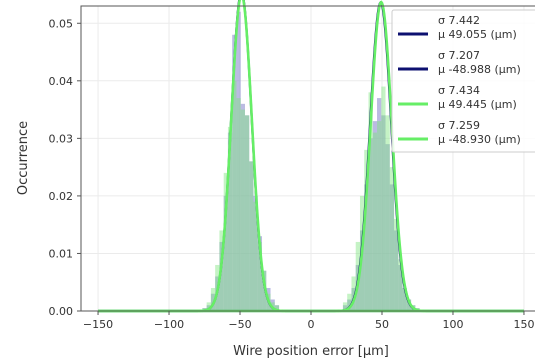 This screenshot has height=363, width=535. Describe the element at coordinates (459, 125) in the screenshot. I see `legend-sigma-4: σ 7.259` at that location.